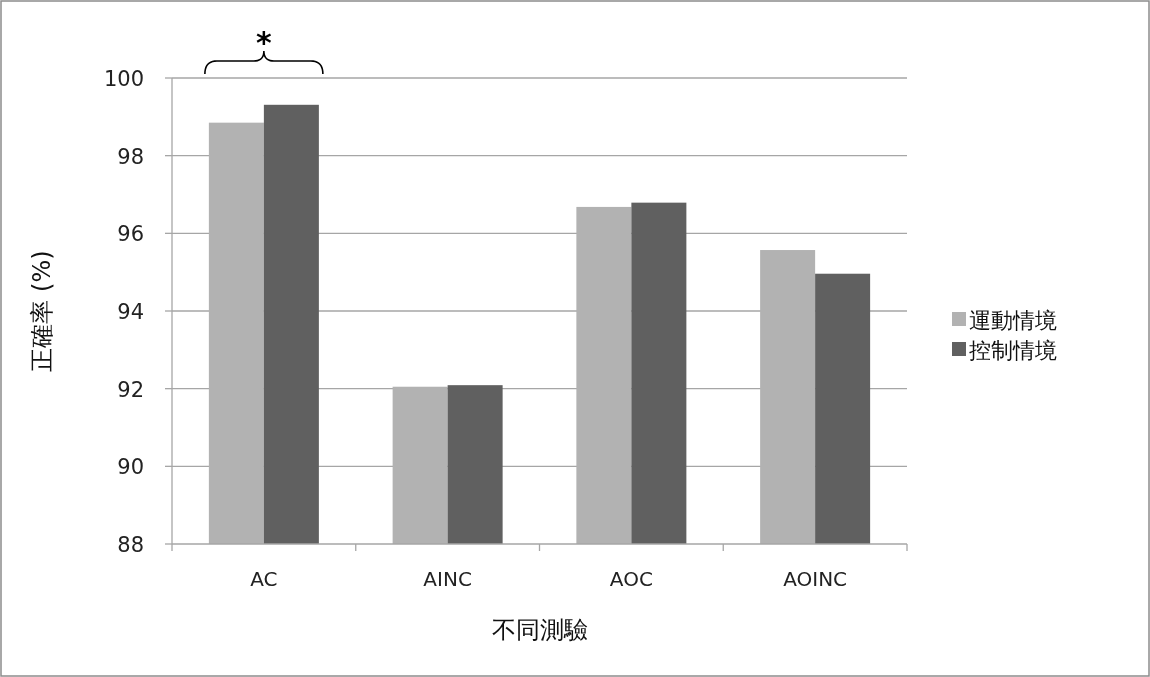  Describe the element at coordinates (1013, 320) in the screenshot. I see `legend-label: 運動情境` at that location.